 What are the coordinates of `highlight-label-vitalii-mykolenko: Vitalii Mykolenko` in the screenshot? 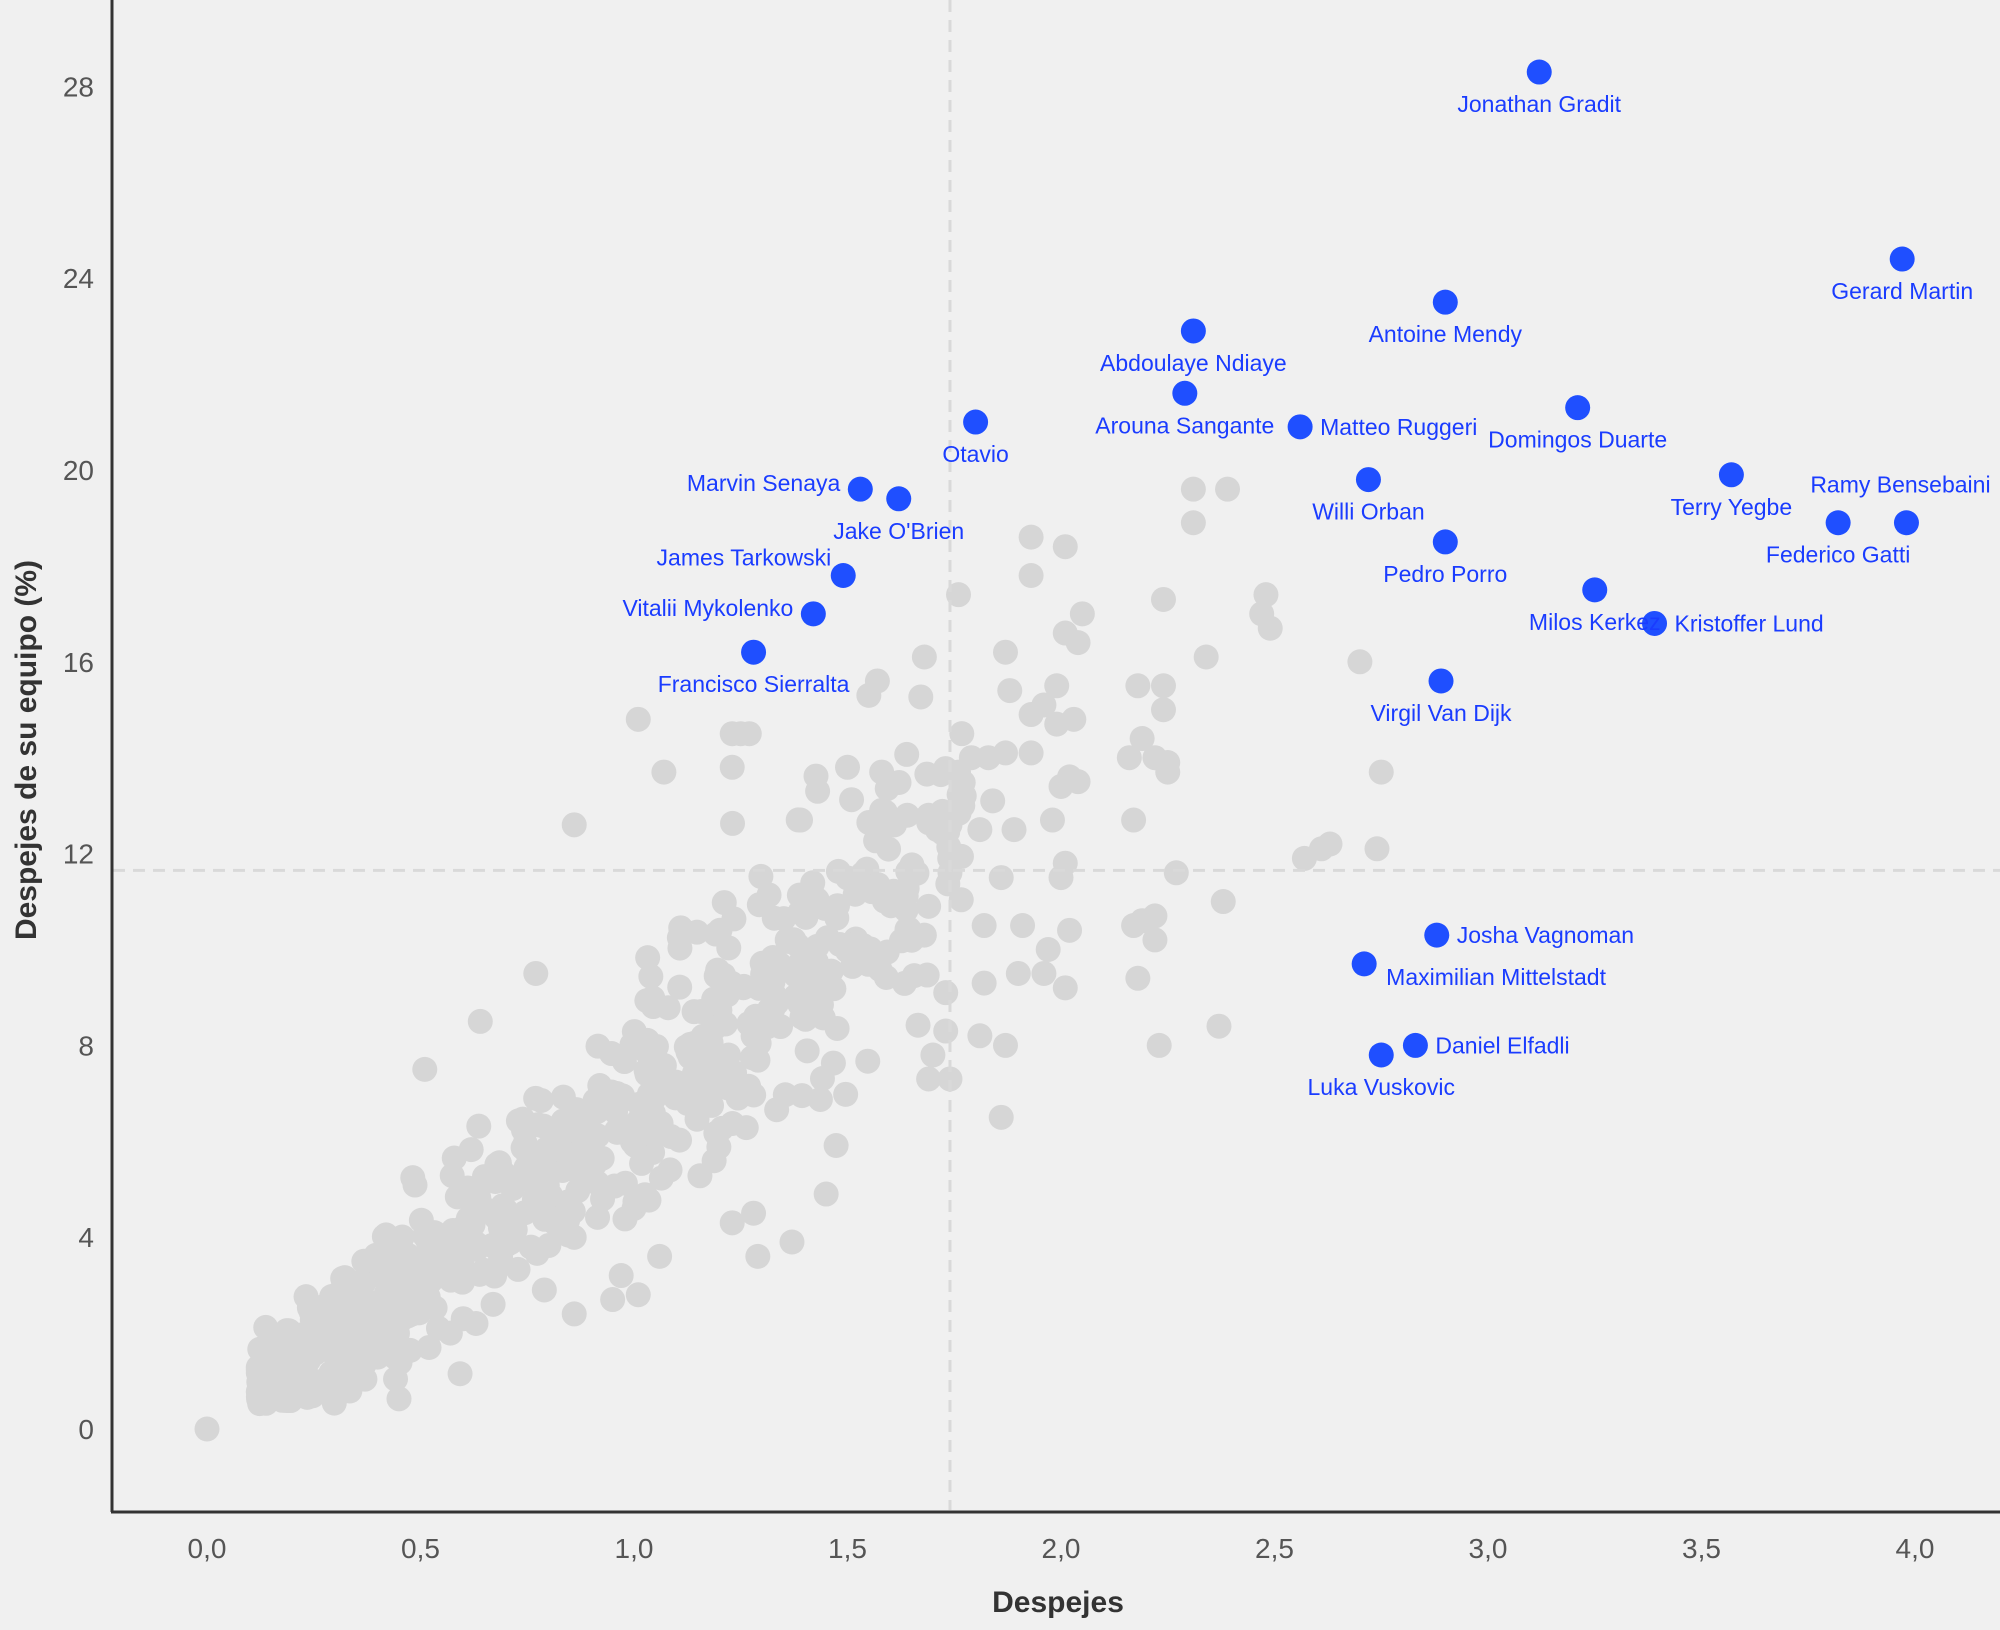 It's located at (707, 608).